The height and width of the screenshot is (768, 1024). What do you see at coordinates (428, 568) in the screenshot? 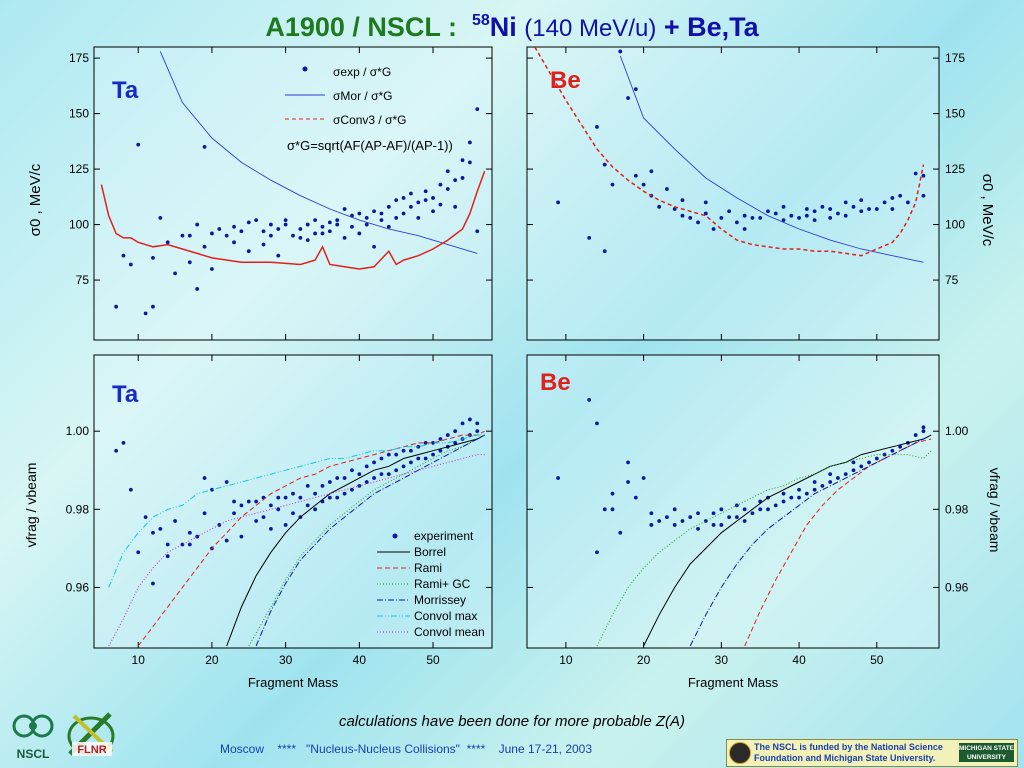
I see `legend-v-rami: Rami` at bounding box center [428, 568].